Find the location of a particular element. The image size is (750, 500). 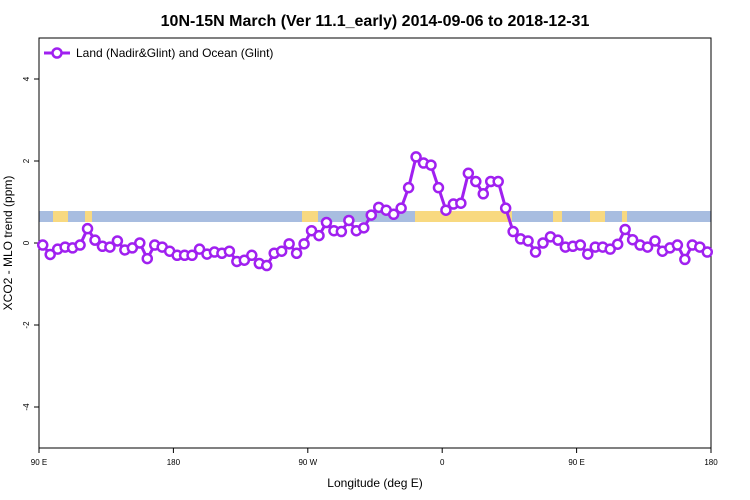

y-tick-label: 0 is located at coordinates (26, 242).